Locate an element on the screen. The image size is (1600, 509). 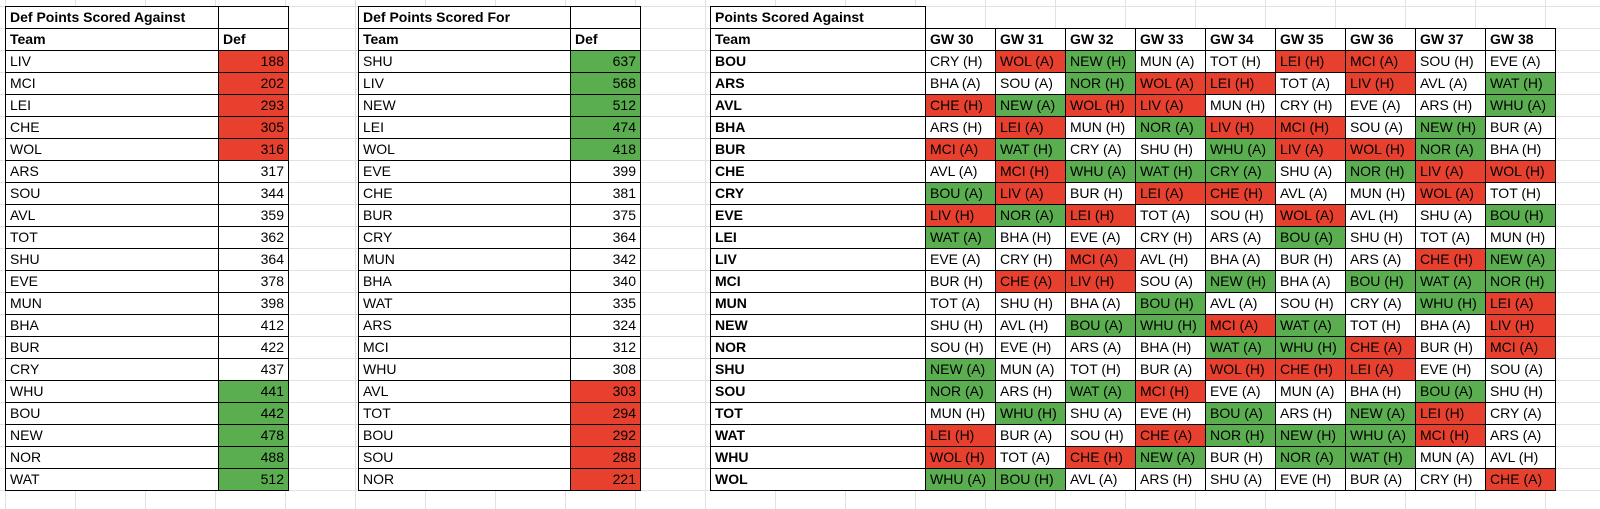
table-title: Points Scored Against is located at coordinates (818, 17).